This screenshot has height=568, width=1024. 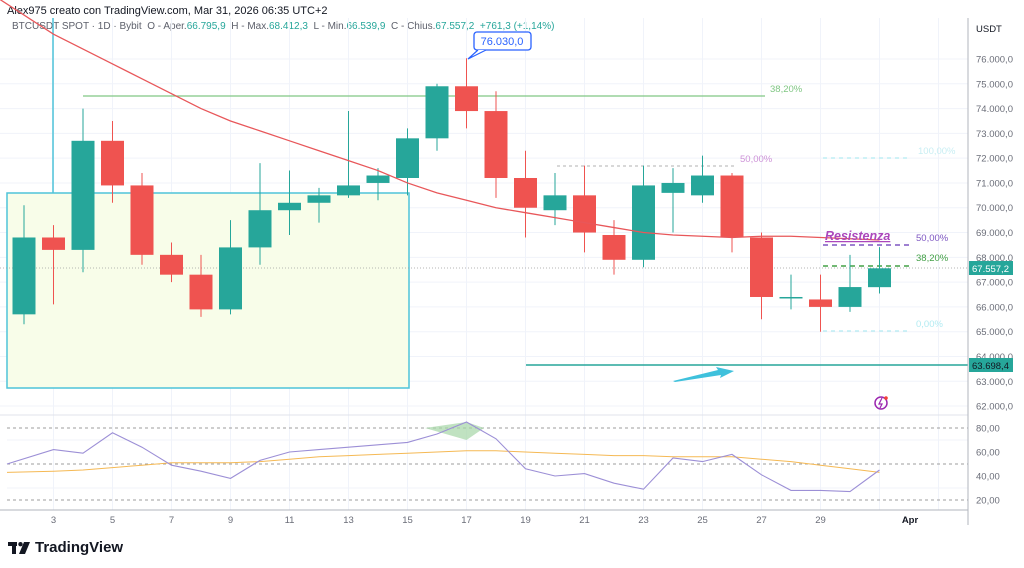 What do you see at coordinates (988, 429) in the screenshot?
I see `rsi-tick: 80,00` at bounding box center [988, 429].